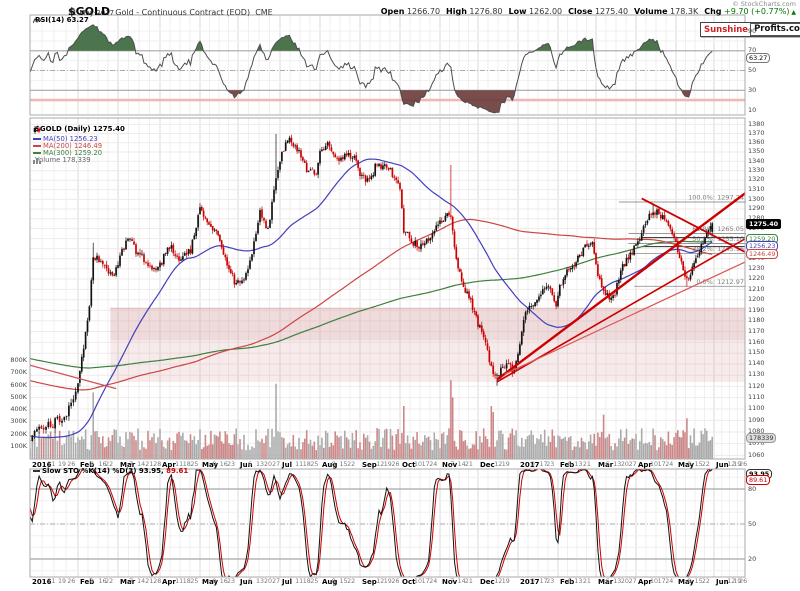 This screenshot has width=800, height=591. Describe the element at coordinates (183, 12) in the screenshot. I see `instrument-name: Gold - Continuous Contract (EOD)` at that location.